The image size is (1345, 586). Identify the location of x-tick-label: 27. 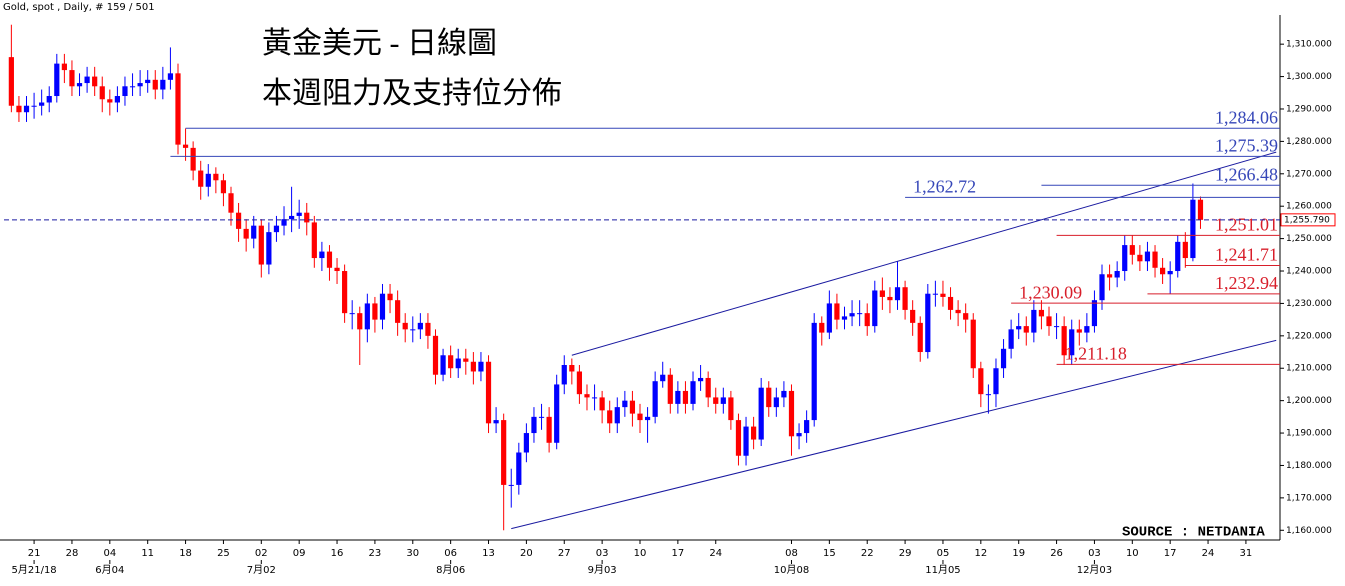
(564, 553).